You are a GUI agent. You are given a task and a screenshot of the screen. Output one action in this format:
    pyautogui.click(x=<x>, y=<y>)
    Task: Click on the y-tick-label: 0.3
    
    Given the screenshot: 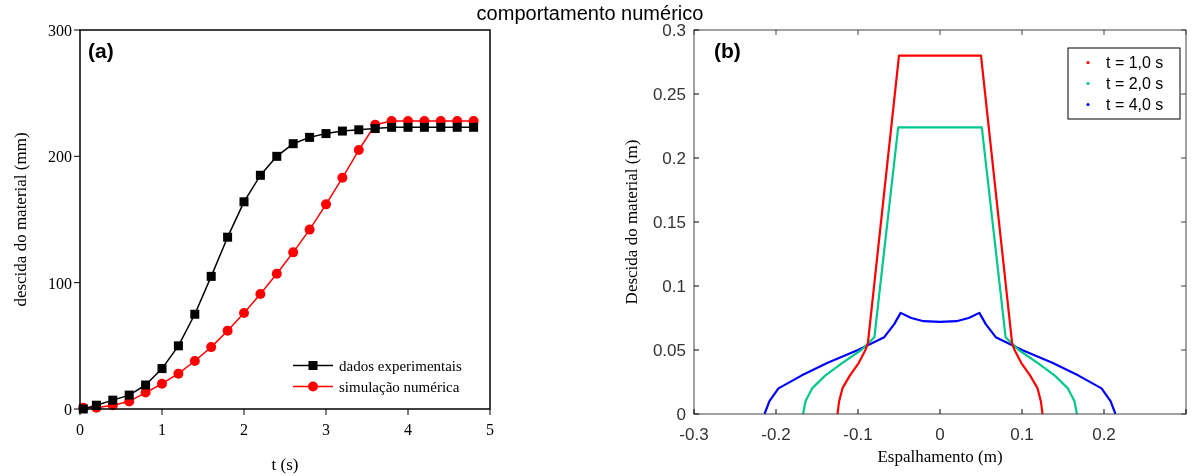 What is the action you would take?
    pyautogui.click(x=674, y=30)
    